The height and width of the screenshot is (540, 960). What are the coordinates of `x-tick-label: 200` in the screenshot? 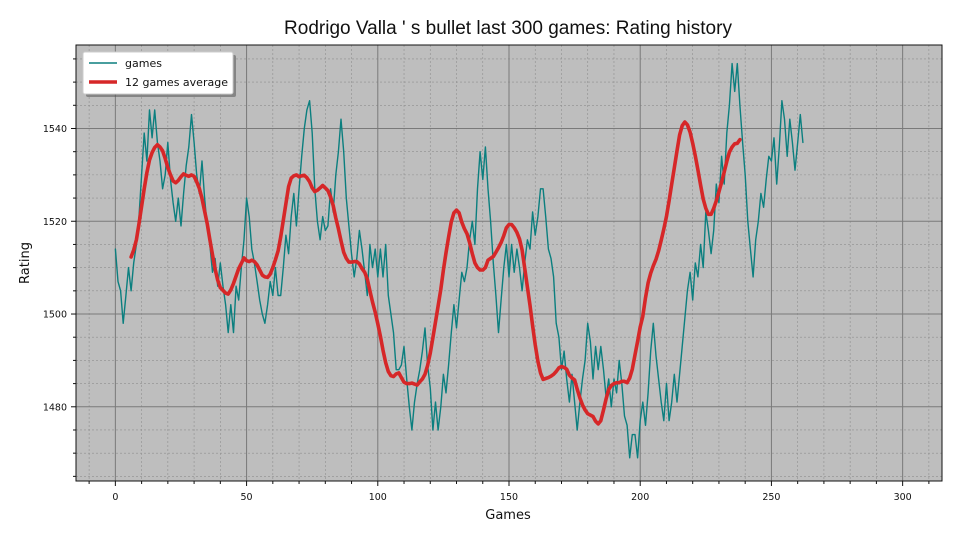 It's located at (640, 497).